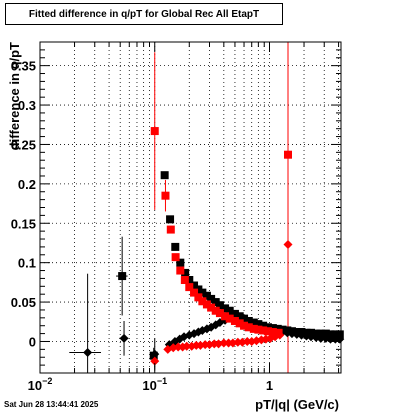 The height and width of the screenshot is (414, 400). Describe the element at coordinates (297, 404) in the screenshot. I see `x-axis-label: pT/|q| (GeV/c)` at that location.